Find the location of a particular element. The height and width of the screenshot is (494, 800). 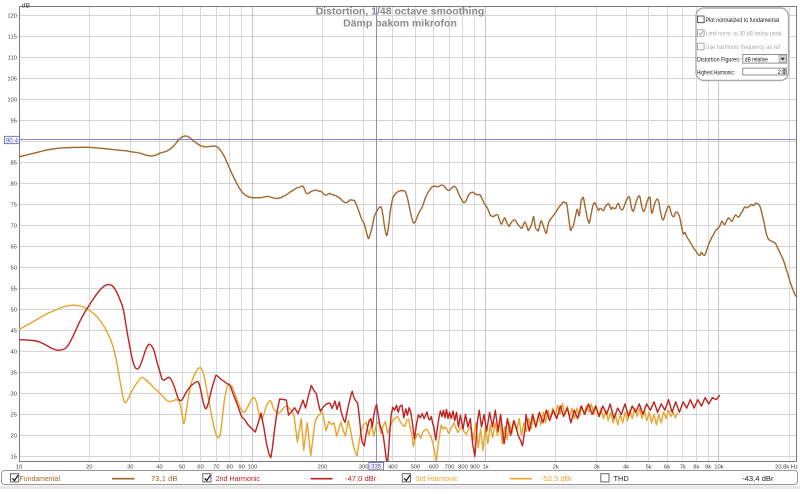

svg-text: 90 is located at coordinates (241, 468).